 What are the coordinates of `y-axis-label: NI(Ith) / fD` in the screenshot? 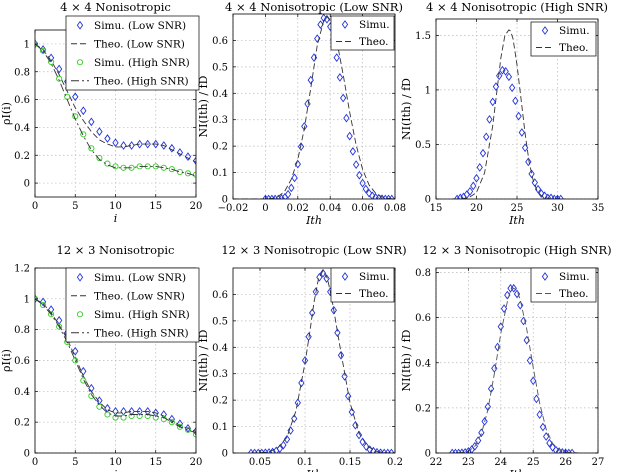 It's located at (203, 360).